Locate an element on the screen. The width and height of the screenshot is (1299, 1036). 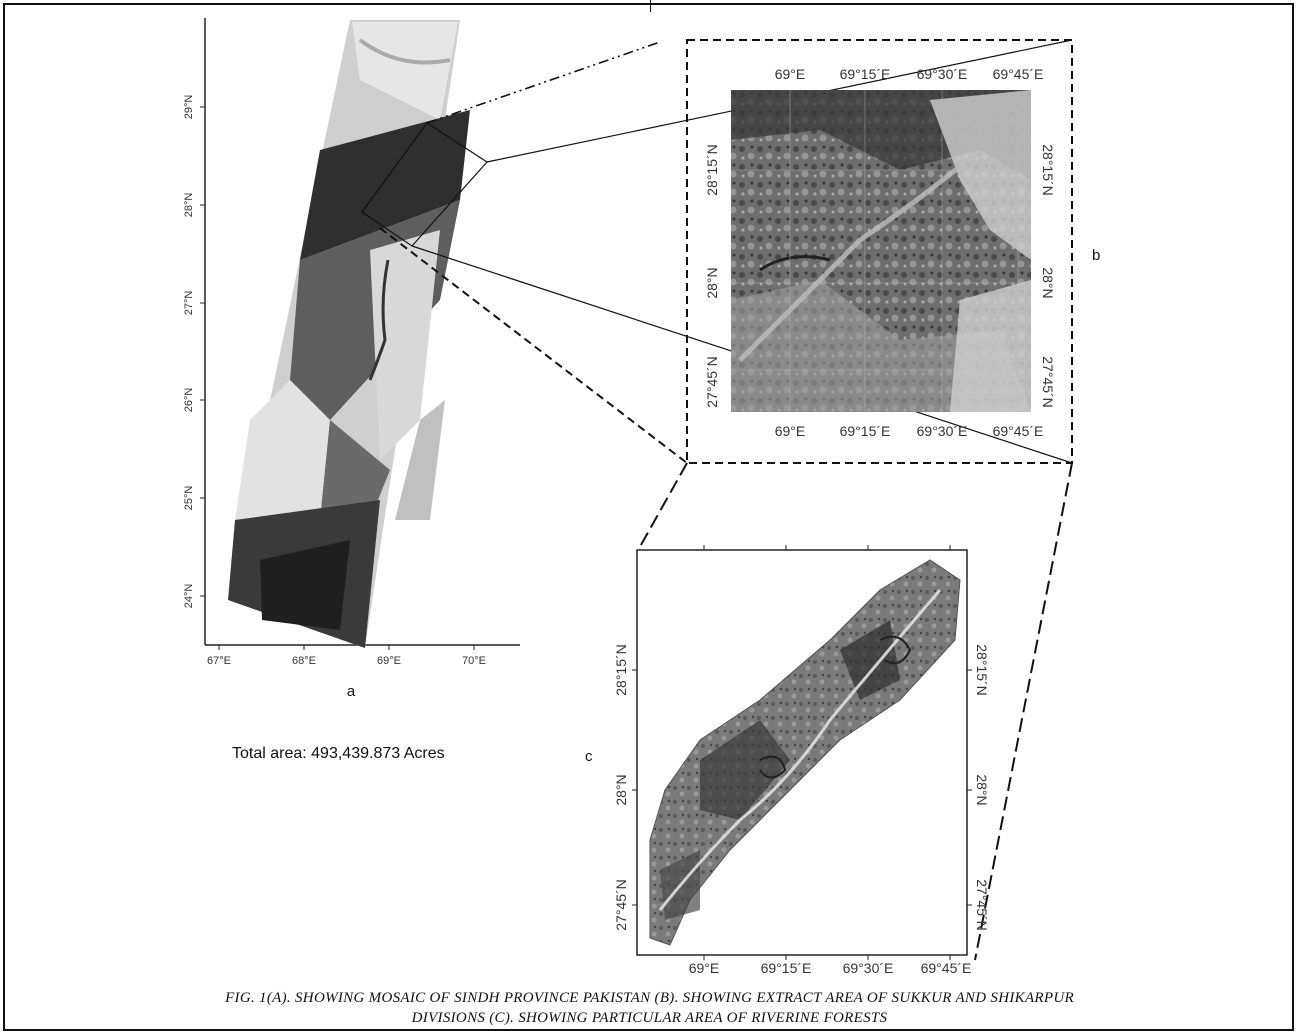
c-bottom-lon-3: 69°45´E is located at coordinates (946, 968).